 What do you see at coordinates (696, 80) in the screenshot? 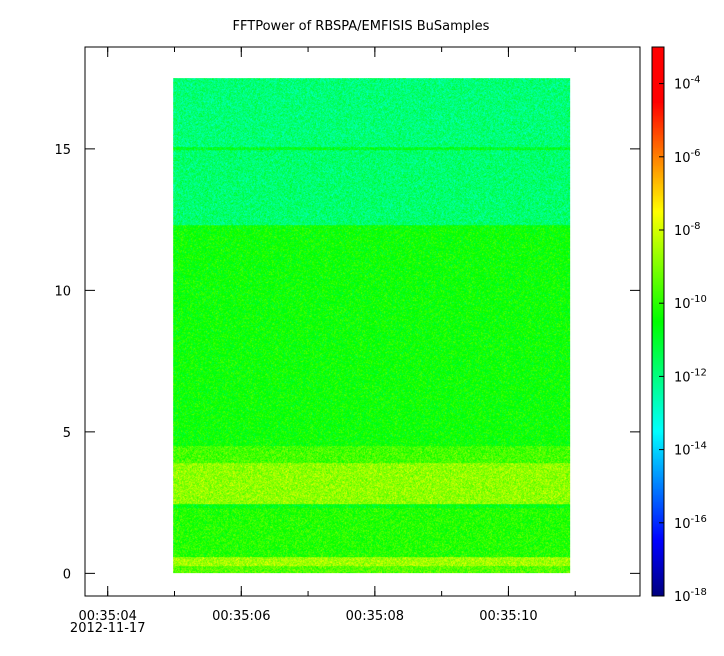
I see `colorbar-tick-exponent: -4` at bounding box center [696, 80].